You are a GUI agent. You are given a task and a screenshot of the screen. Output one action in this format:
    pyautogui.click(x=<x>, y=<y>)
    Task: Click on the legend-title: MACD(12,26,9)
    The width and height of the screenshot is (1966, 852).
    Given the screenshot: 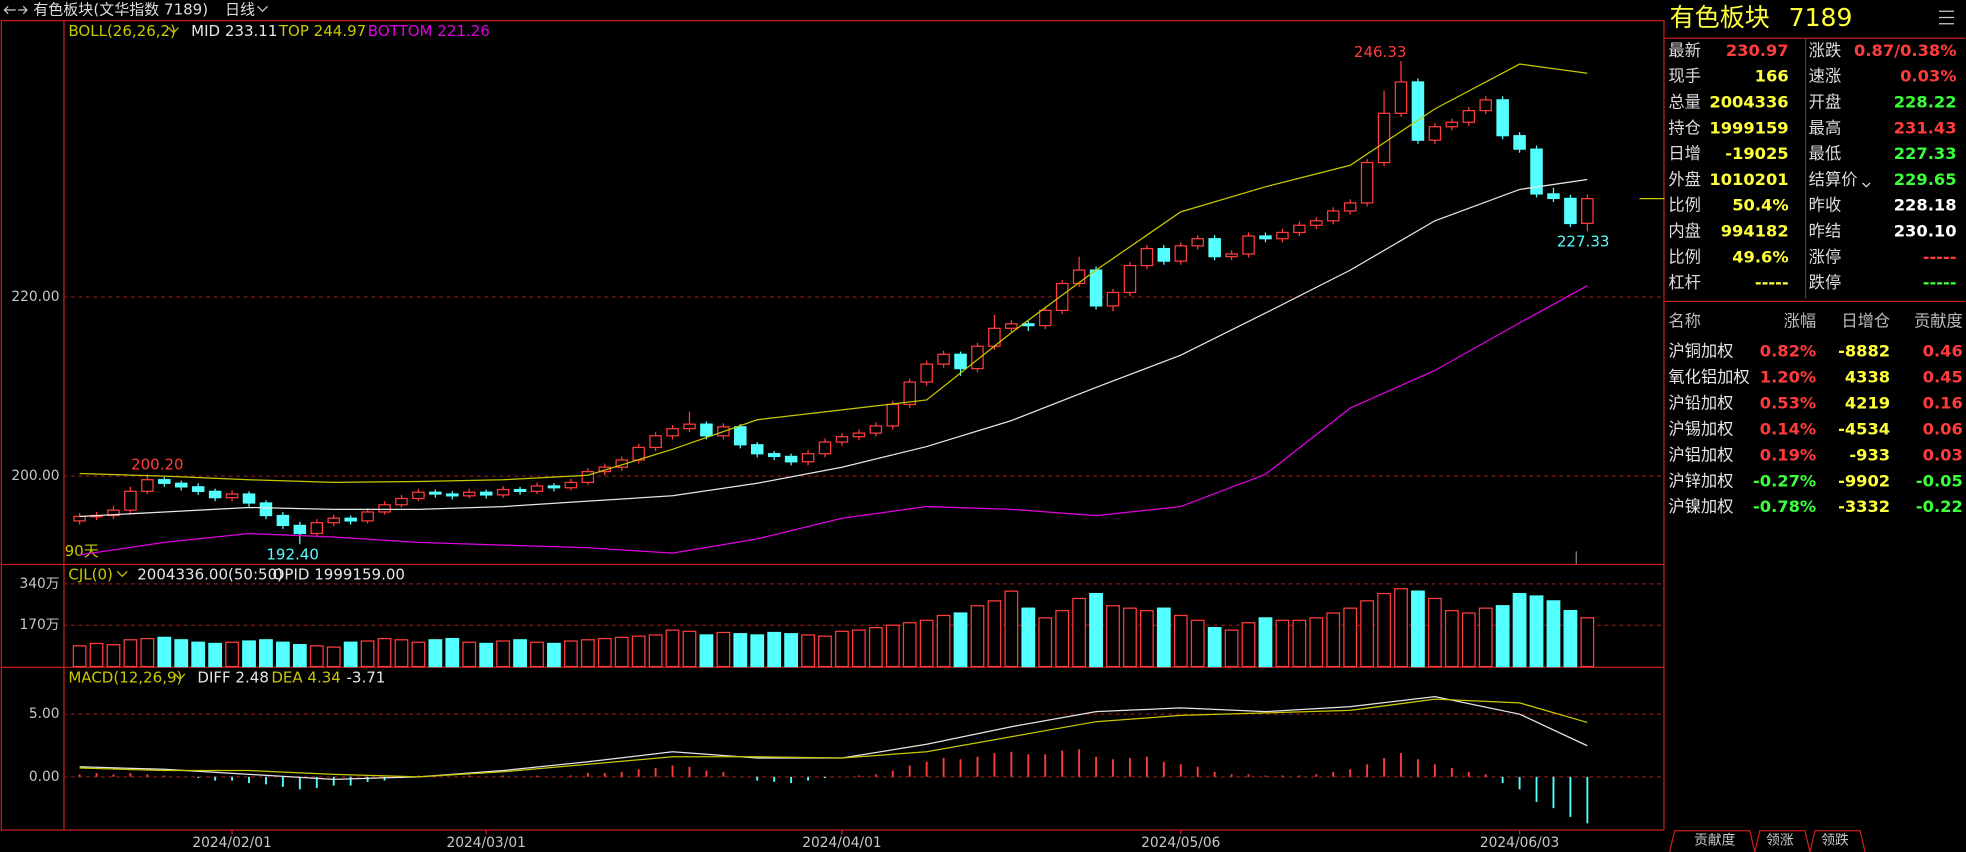 What is the action you would take?
    pyautogui.click(x=125, y=677)
    